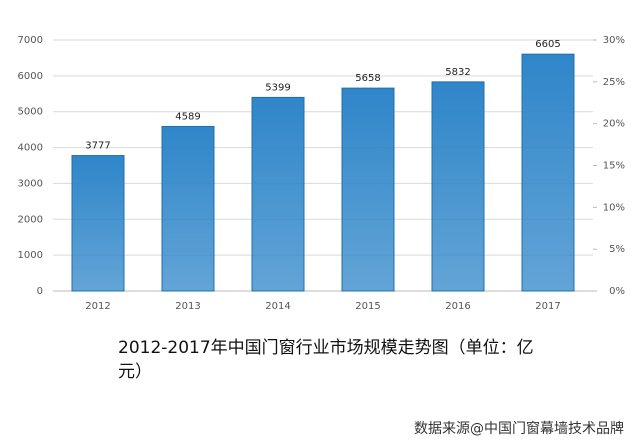  I want to click on y-tick-label: 3000, so click(30, 183).